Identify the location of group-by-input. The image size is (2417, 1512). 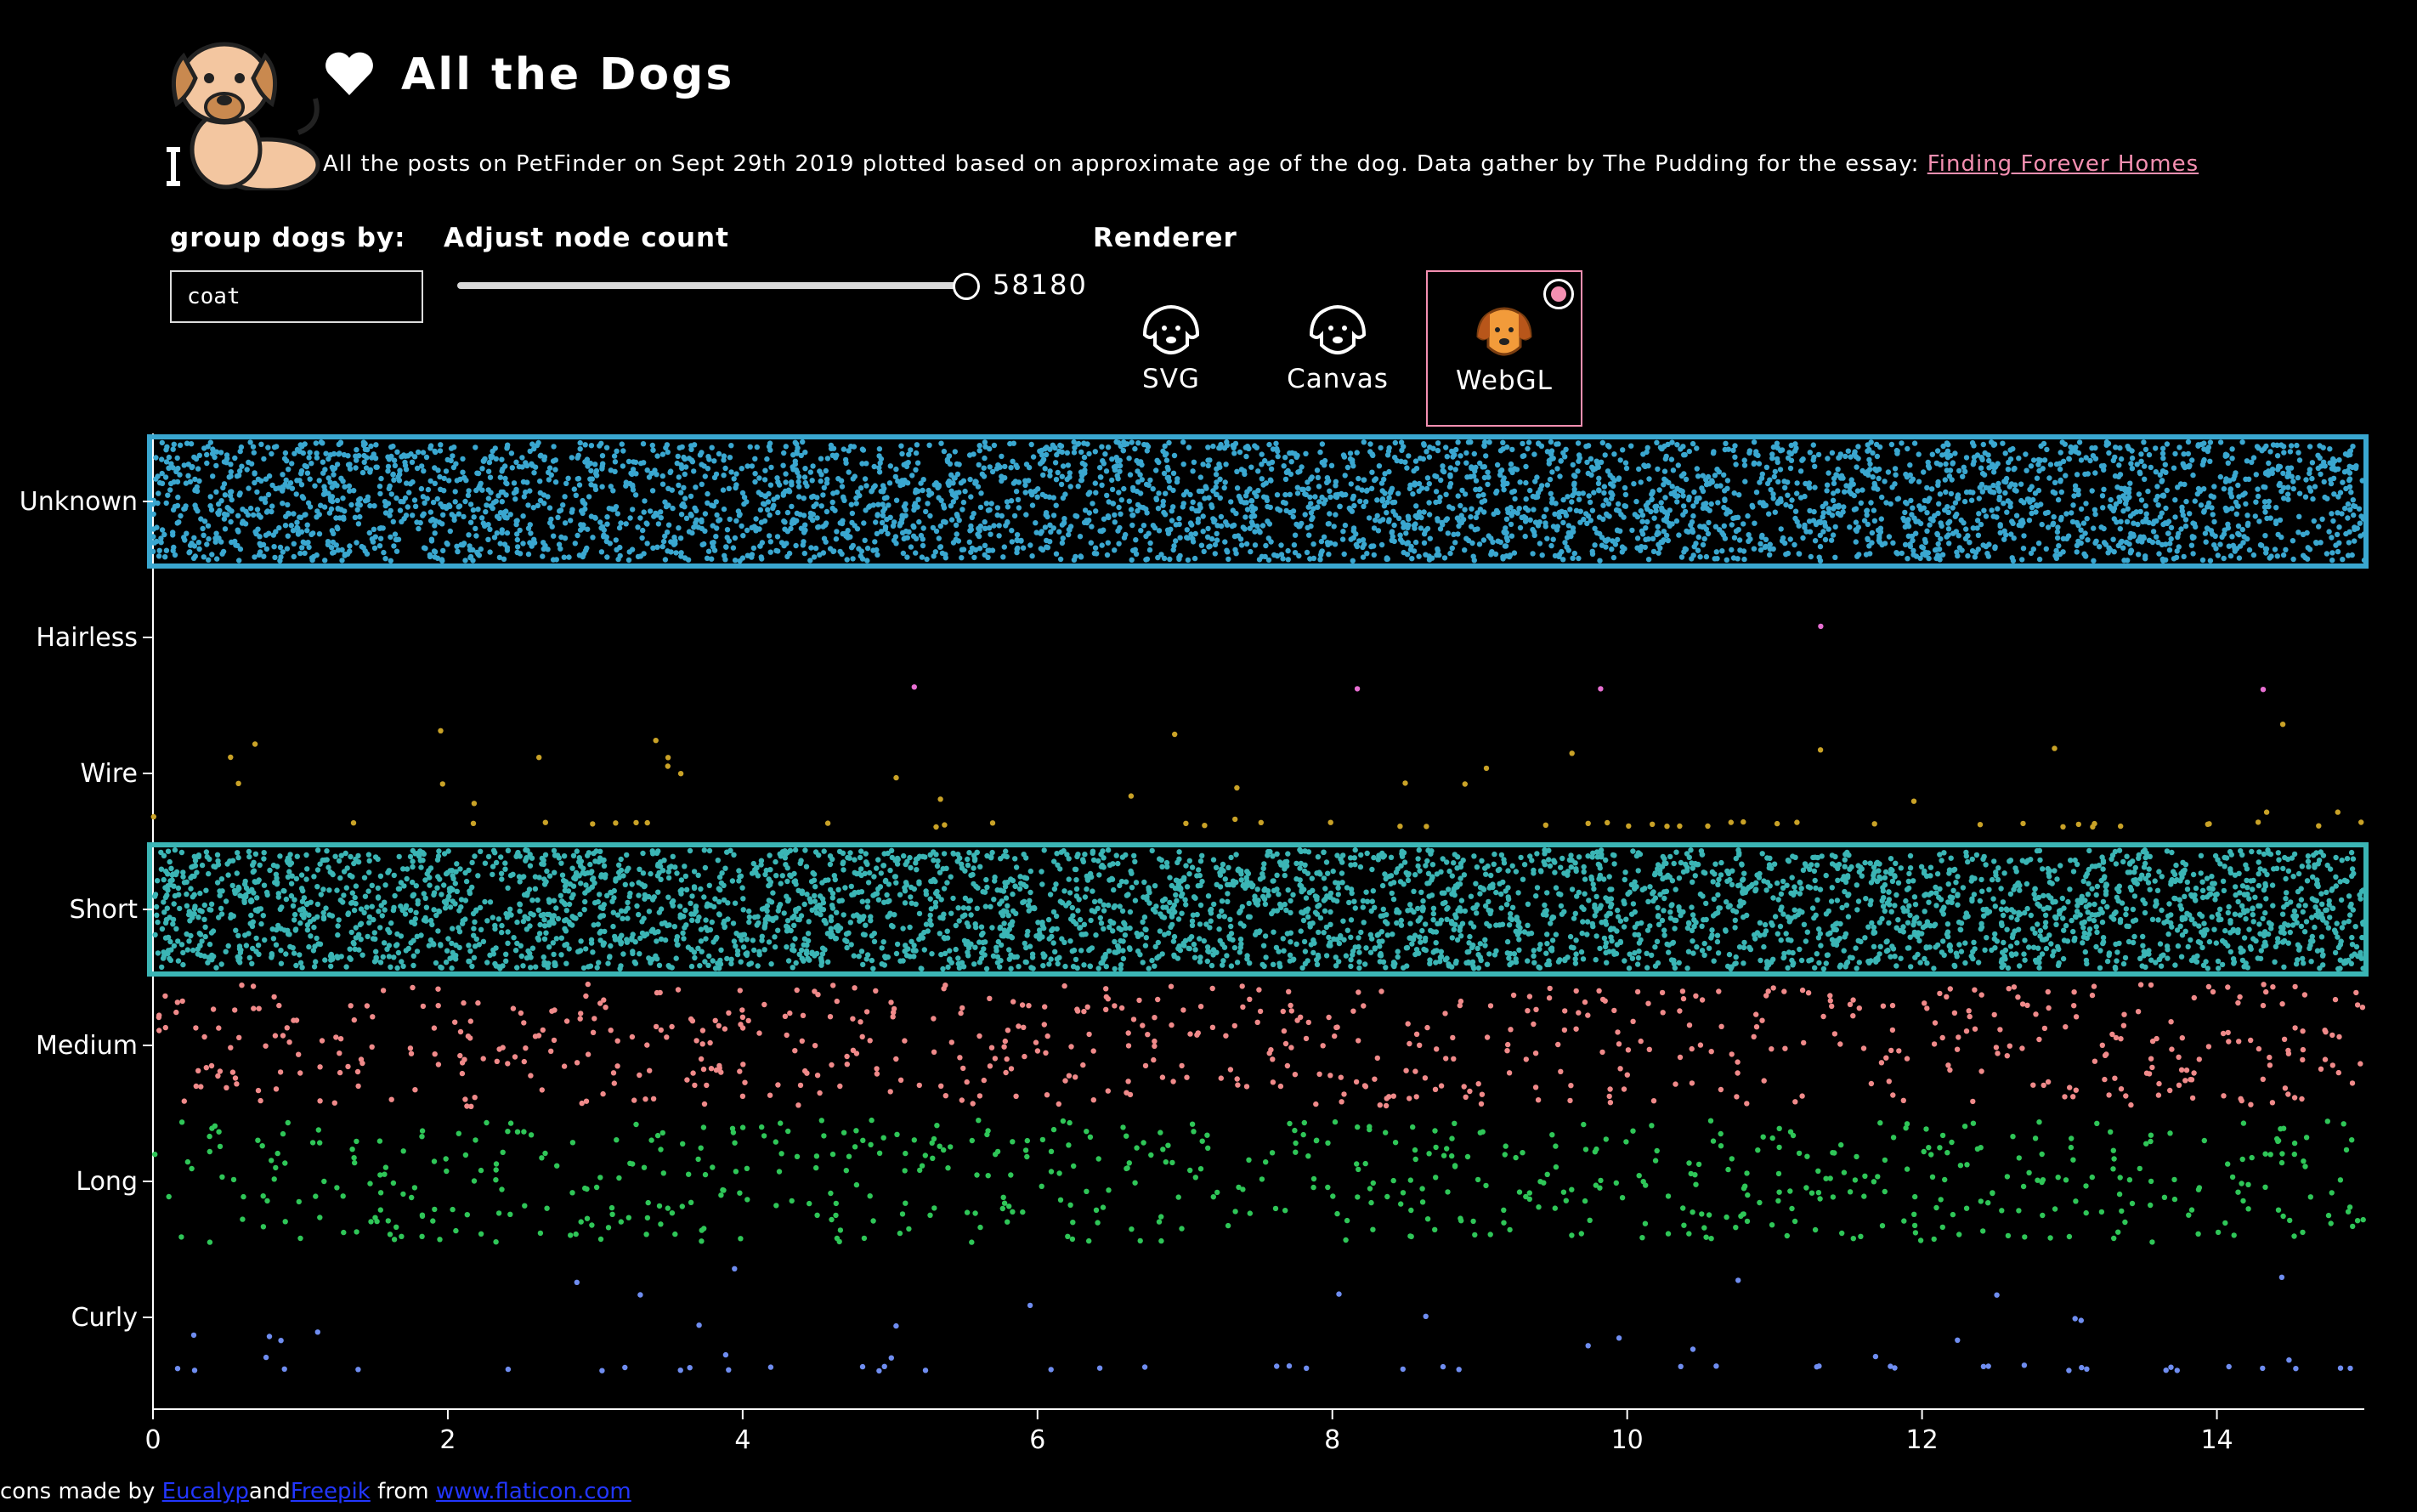
(297, 296).